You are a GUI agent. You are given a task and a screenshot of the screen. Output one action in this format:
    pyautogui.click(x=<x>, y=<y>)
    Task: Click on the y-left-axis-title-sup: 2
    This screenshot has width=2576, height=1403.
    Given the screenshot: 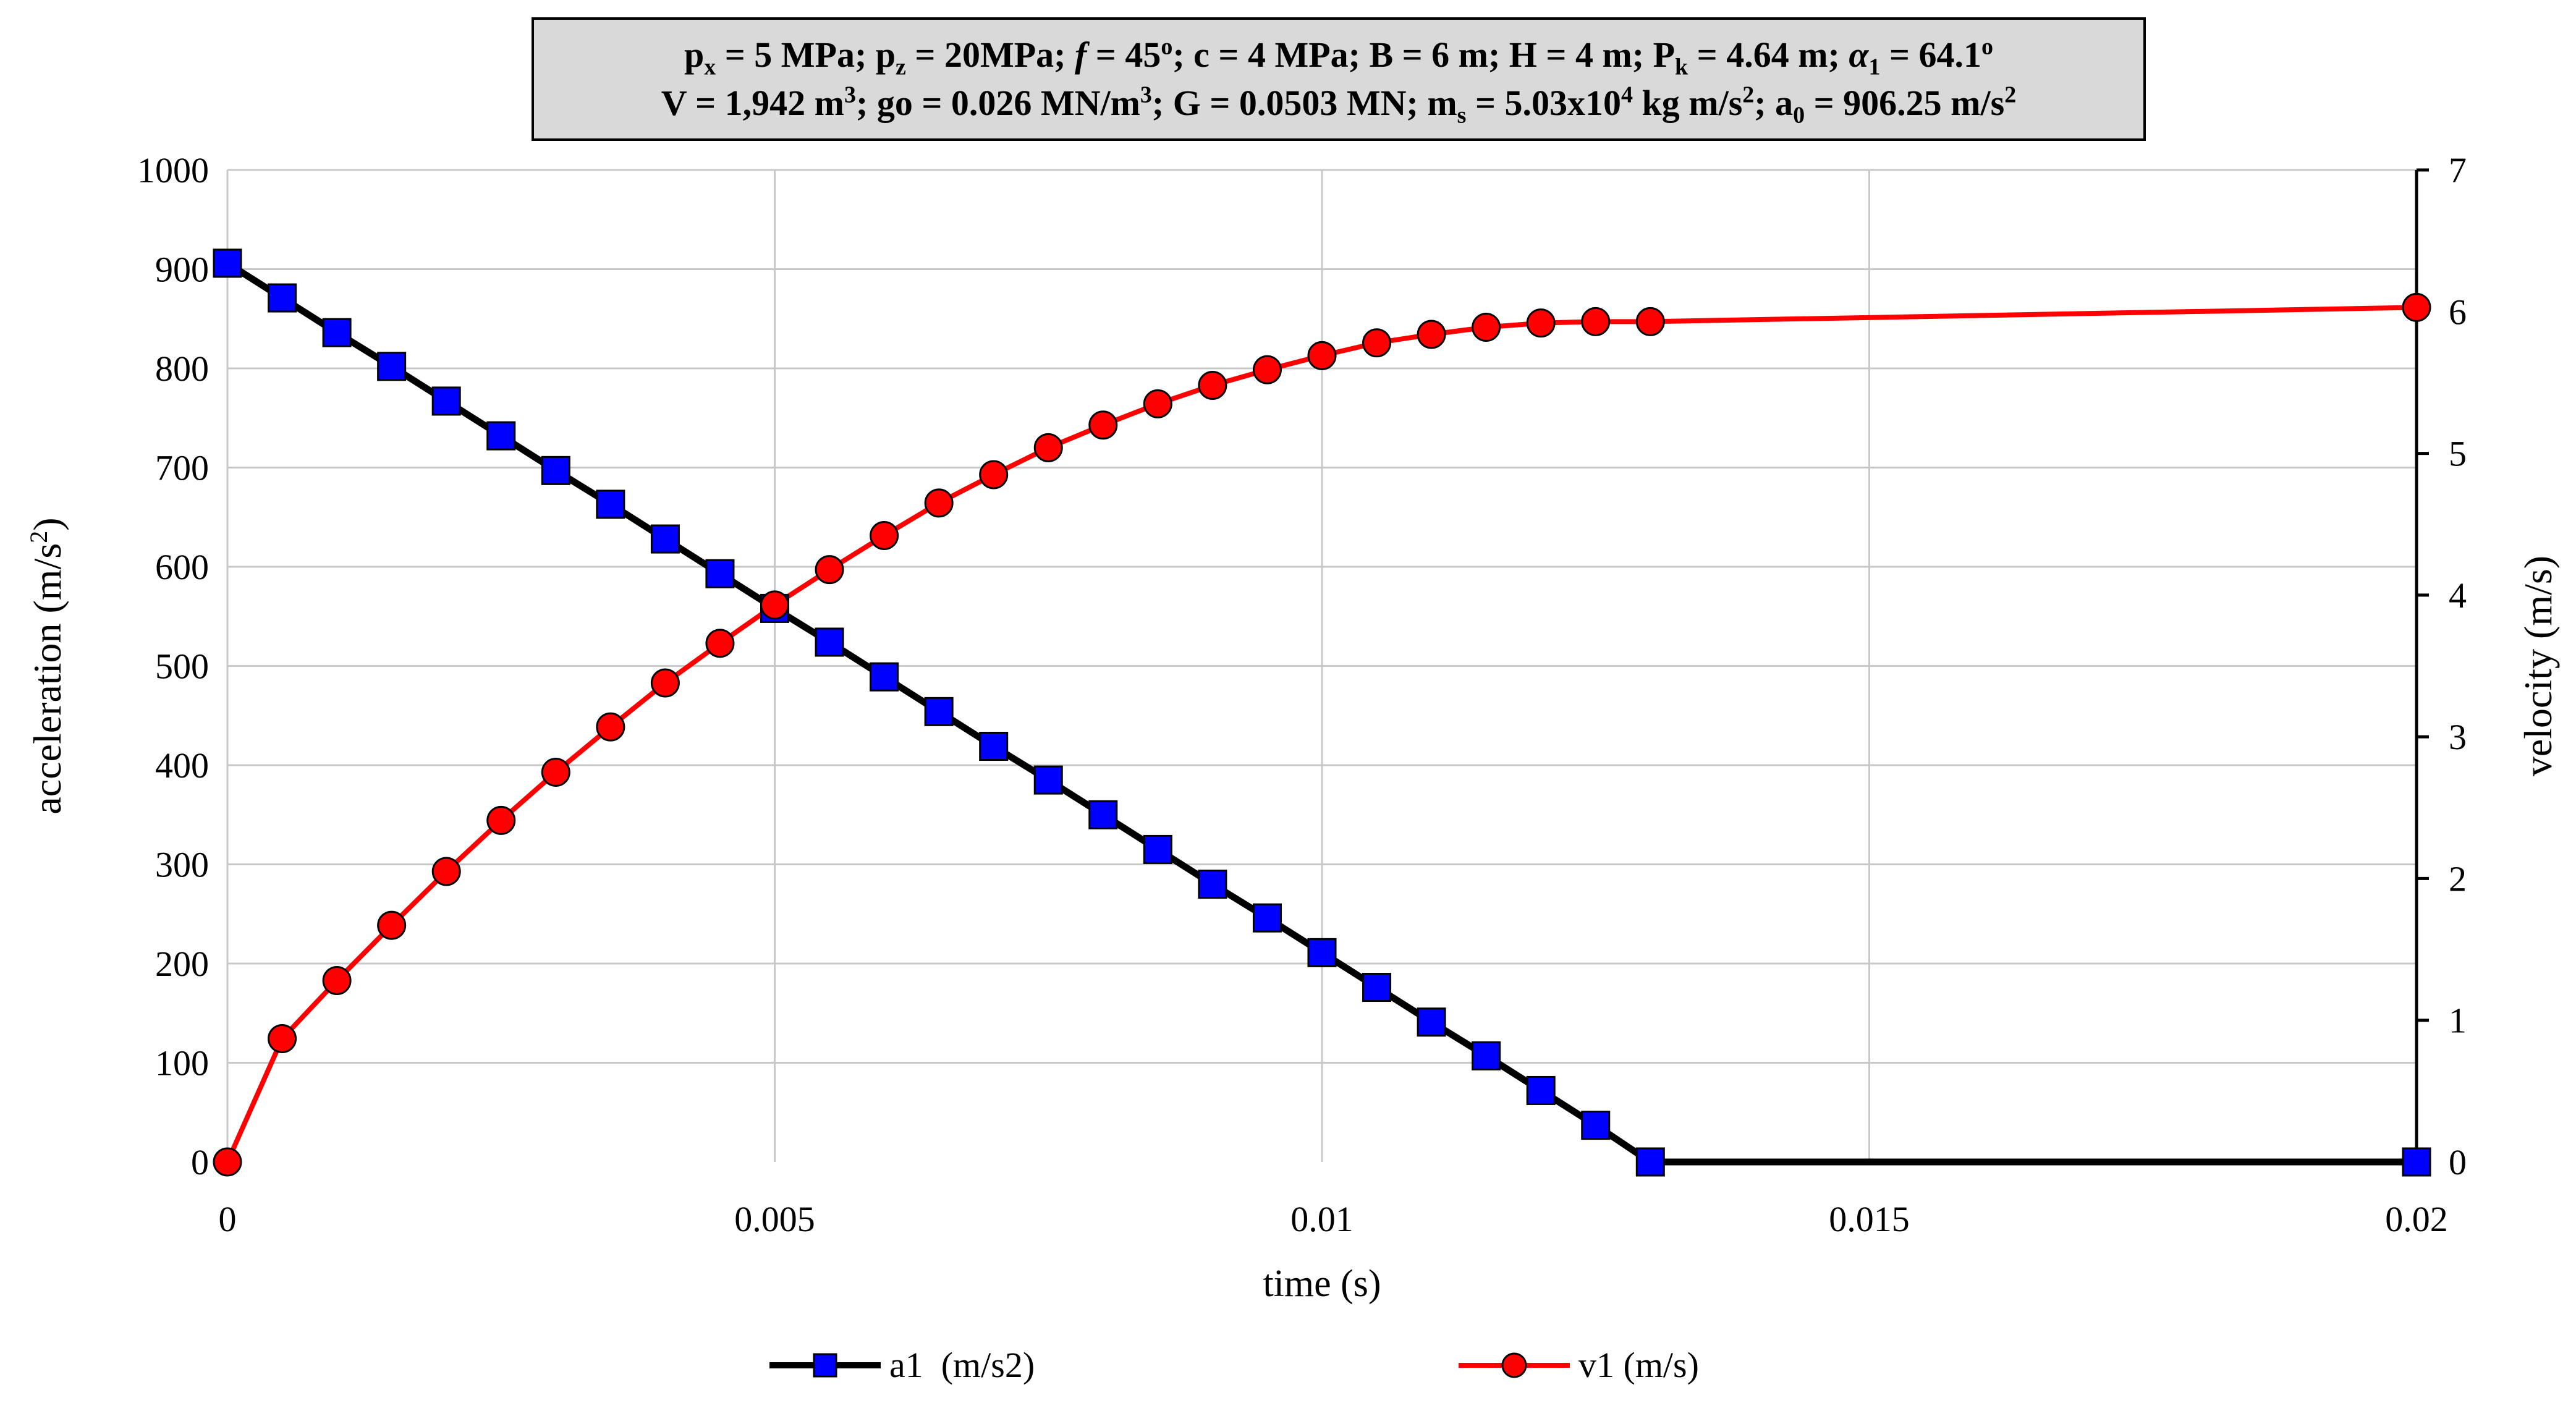 What is the action you would take?
    pyautogui.click(x=39, y=537)
    